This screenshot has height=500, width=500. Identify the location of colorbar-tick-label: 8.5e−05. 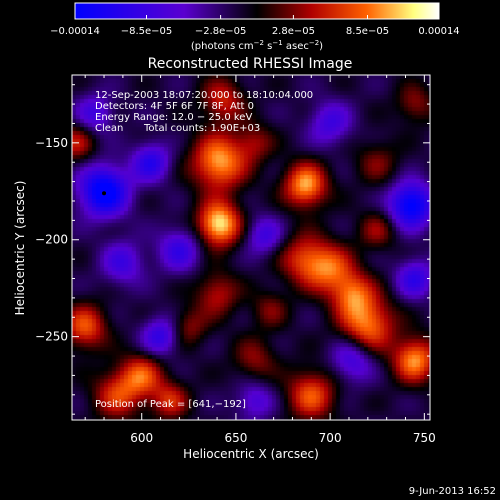
(367, 31).